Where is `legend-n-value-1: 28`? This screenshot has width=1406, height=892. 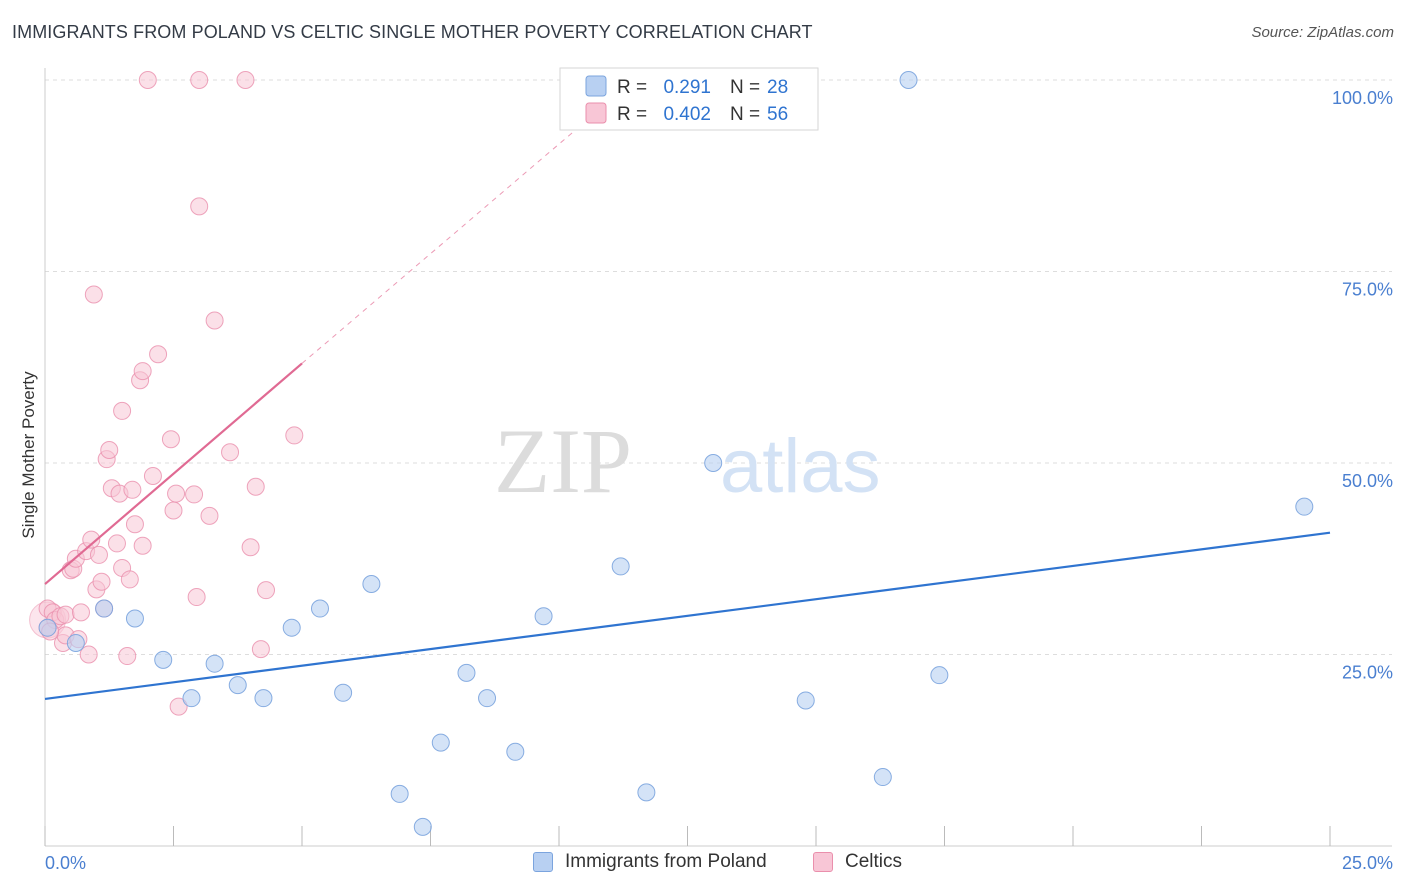
legend-n-value-1: 28 is located at coordinates (777, 87).